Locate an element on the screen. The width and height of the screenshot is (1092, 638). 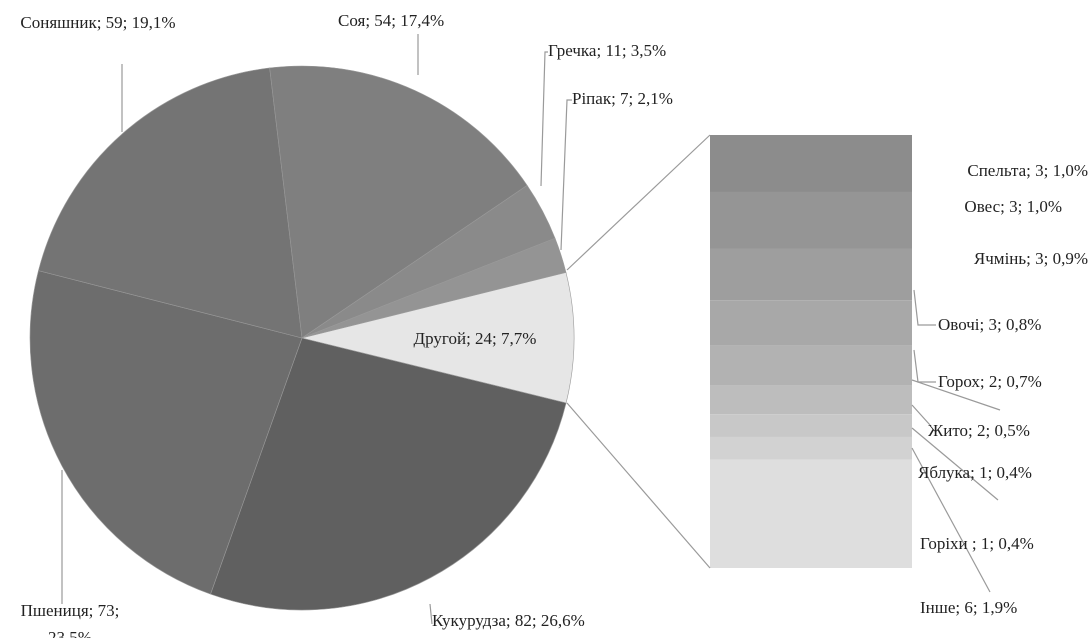
bar-data-label: Яблука; 1; 0,4% is located at coordinates (975, 472).